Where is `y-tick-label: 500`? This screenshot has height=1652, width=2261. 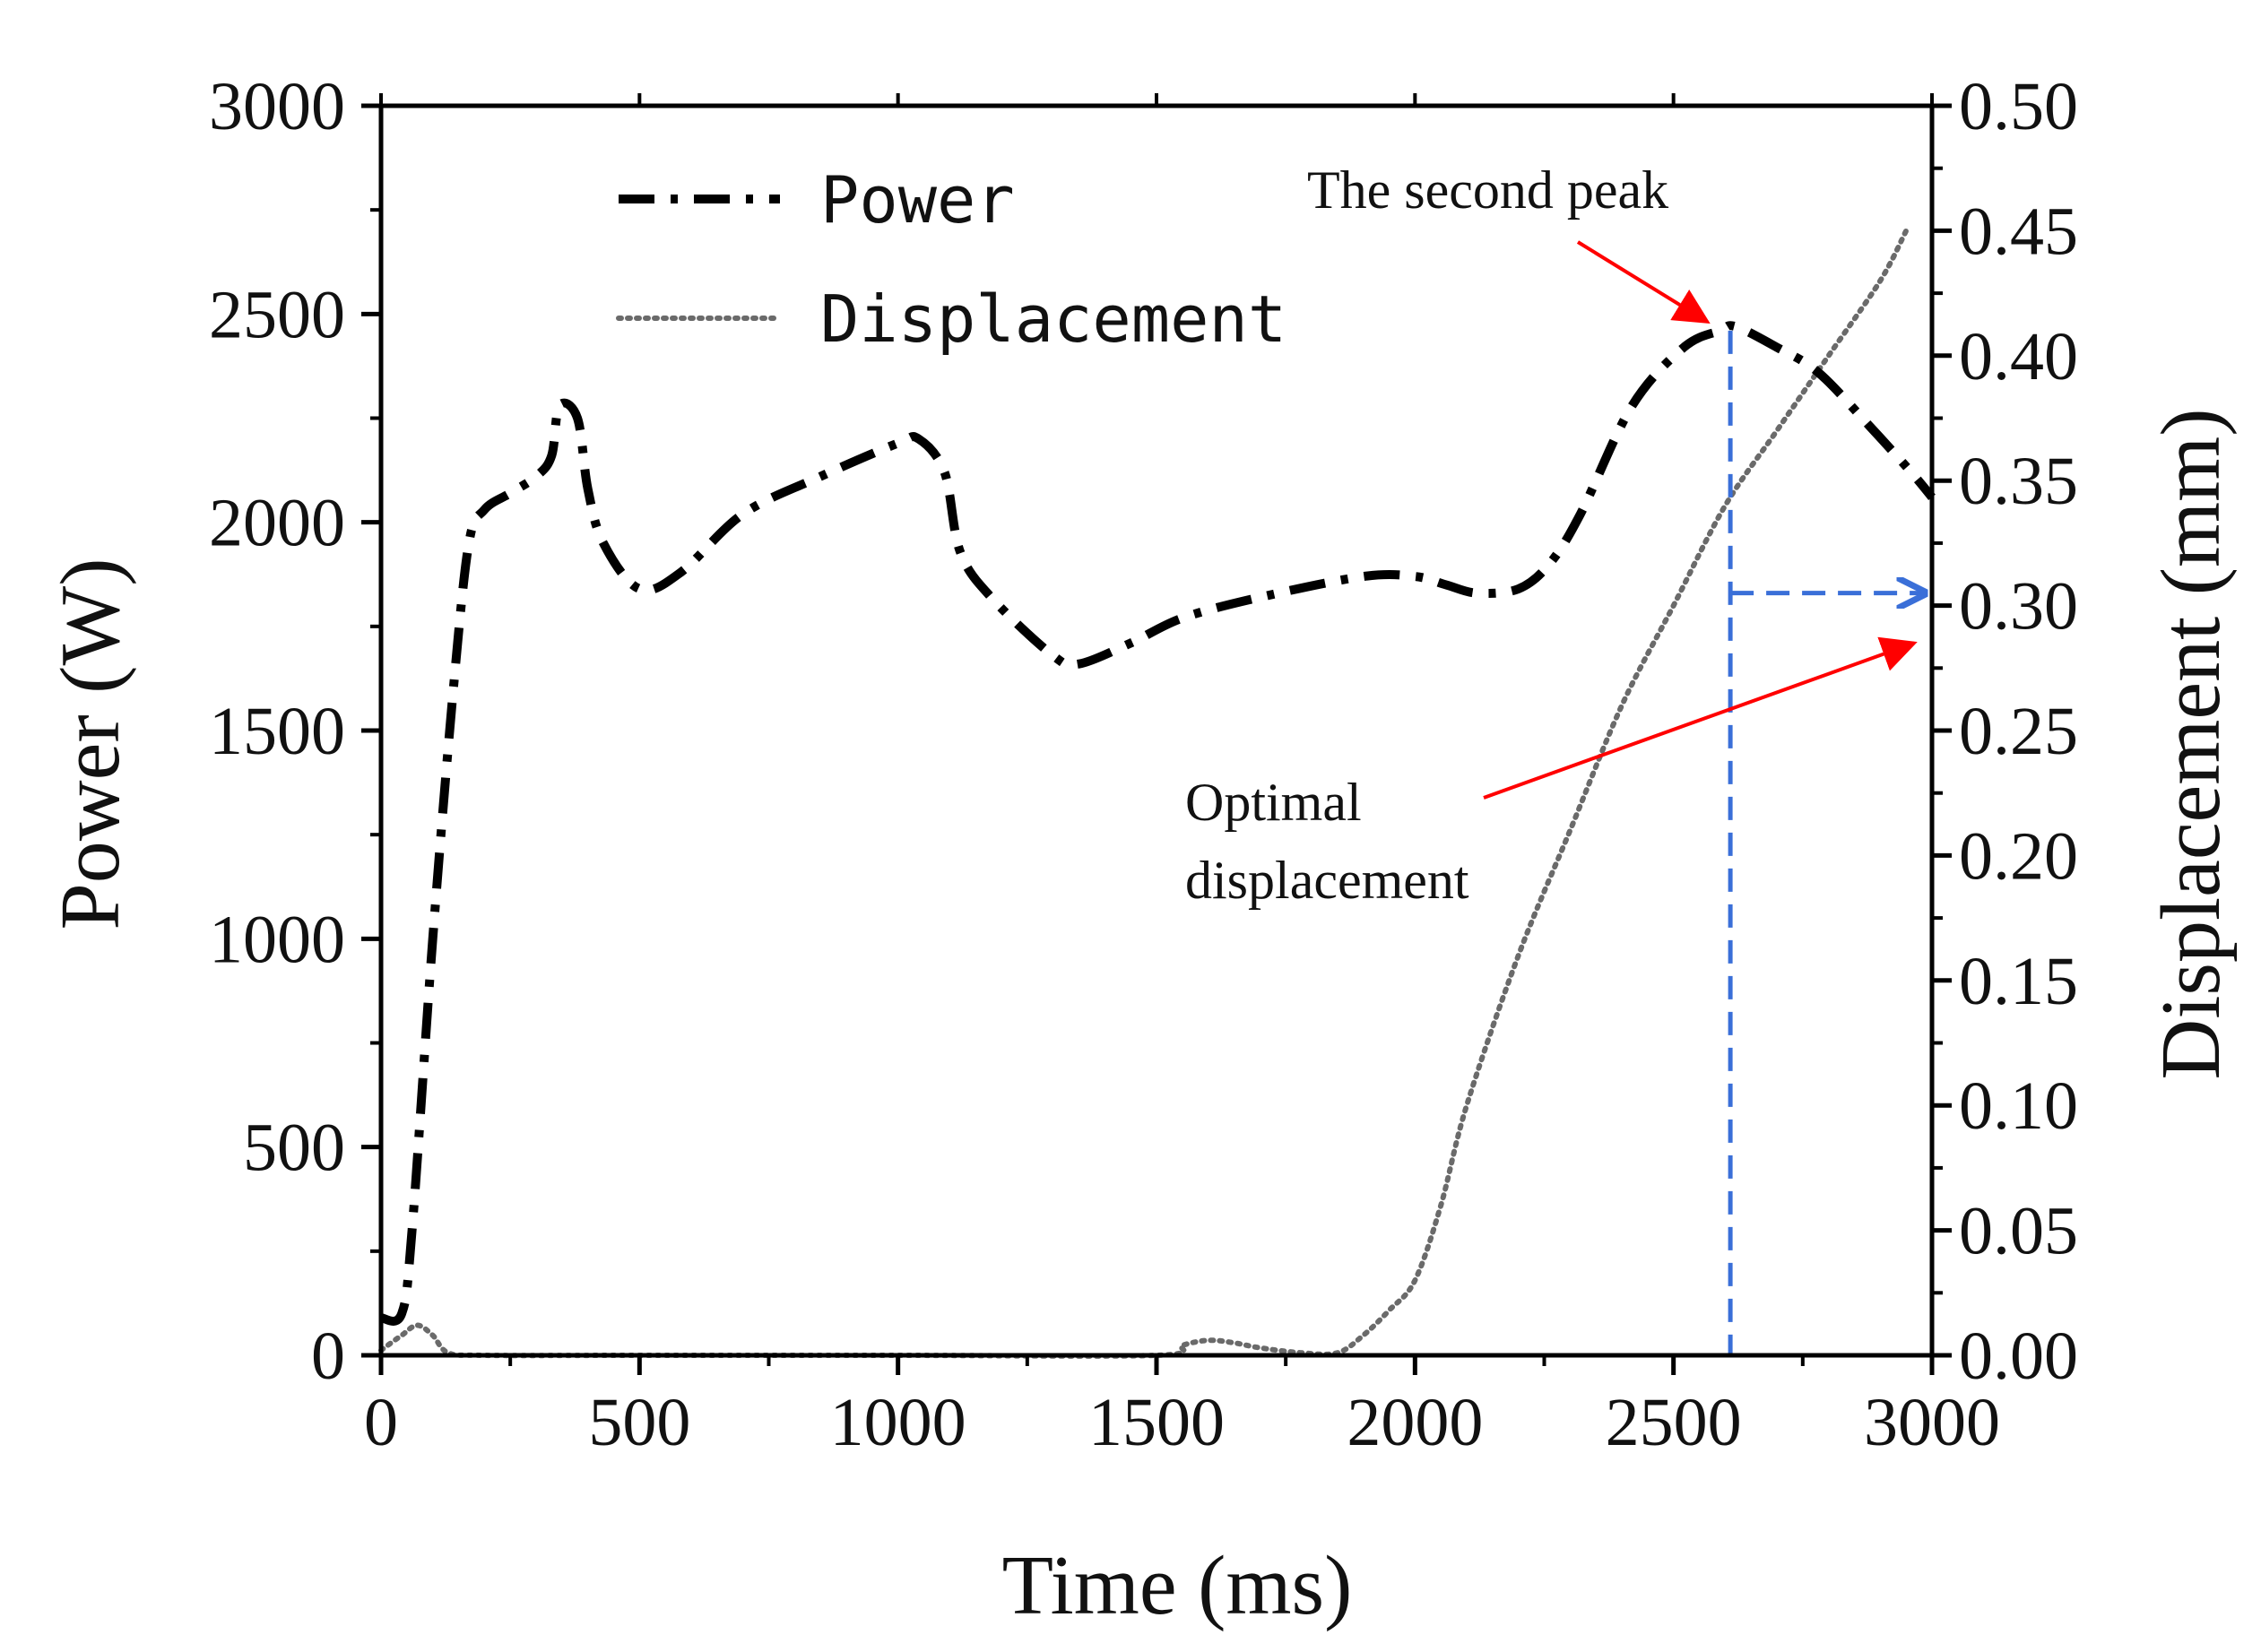 y-tick-label: 500 is located at coordinates (294, 1148).